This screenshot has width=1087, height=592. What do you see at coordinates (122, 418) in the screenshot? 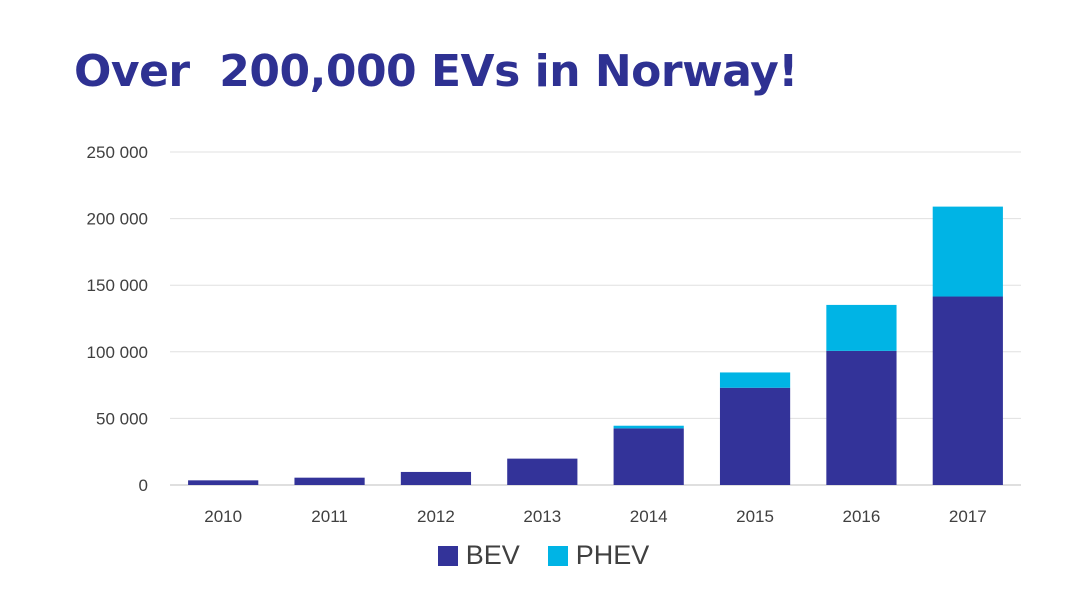
I see `y-tick-label: 50 000` at bounding box center [122, 418].